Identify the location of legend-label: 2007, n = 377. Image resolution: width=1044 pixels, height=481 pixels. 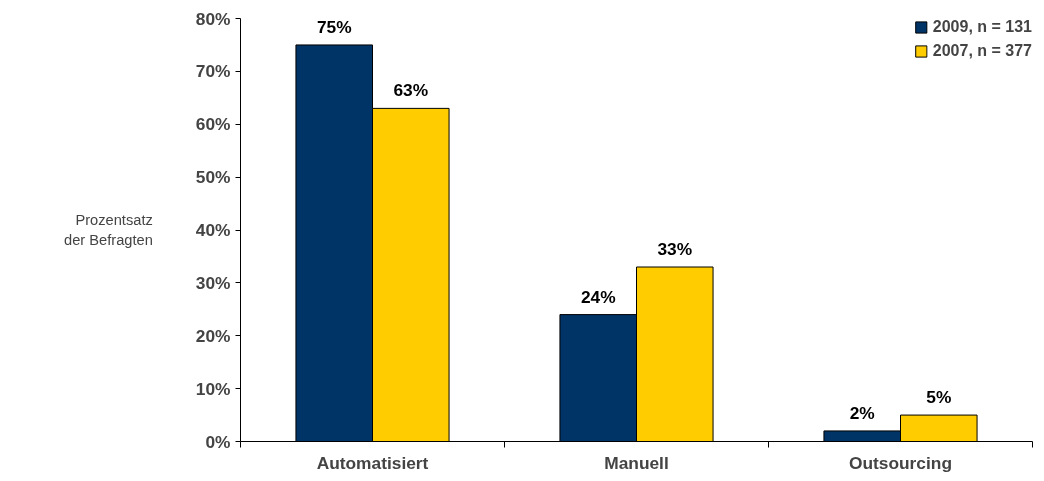
(982, 51).